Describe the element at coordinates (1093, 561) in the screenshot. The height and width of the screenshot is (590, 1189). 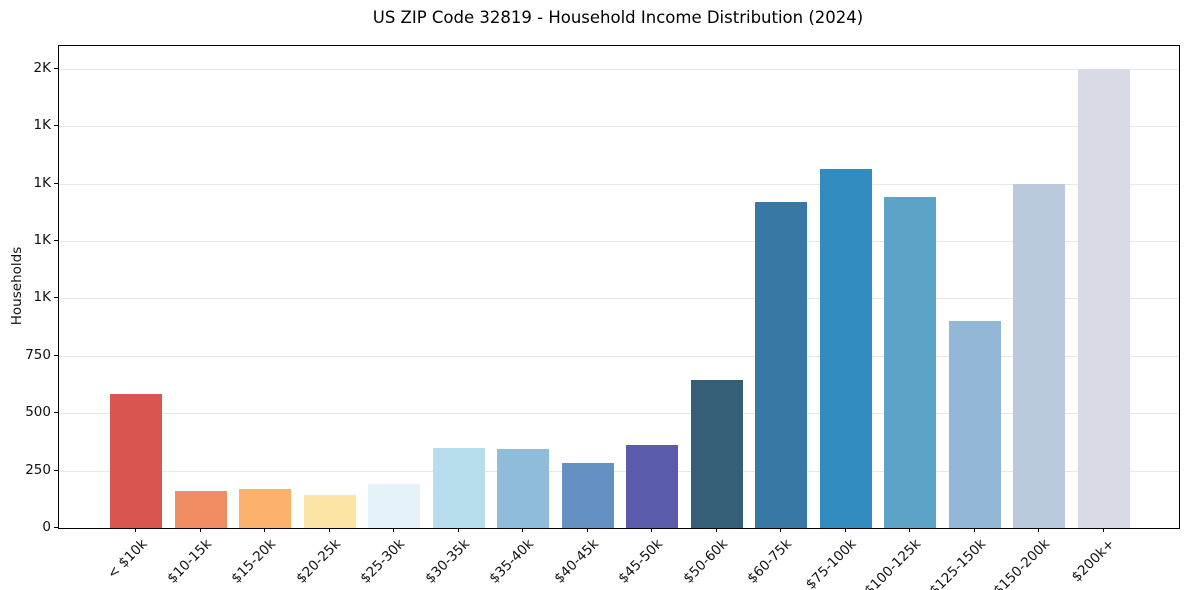
I see `x-tick-label: $200k+` at that location.